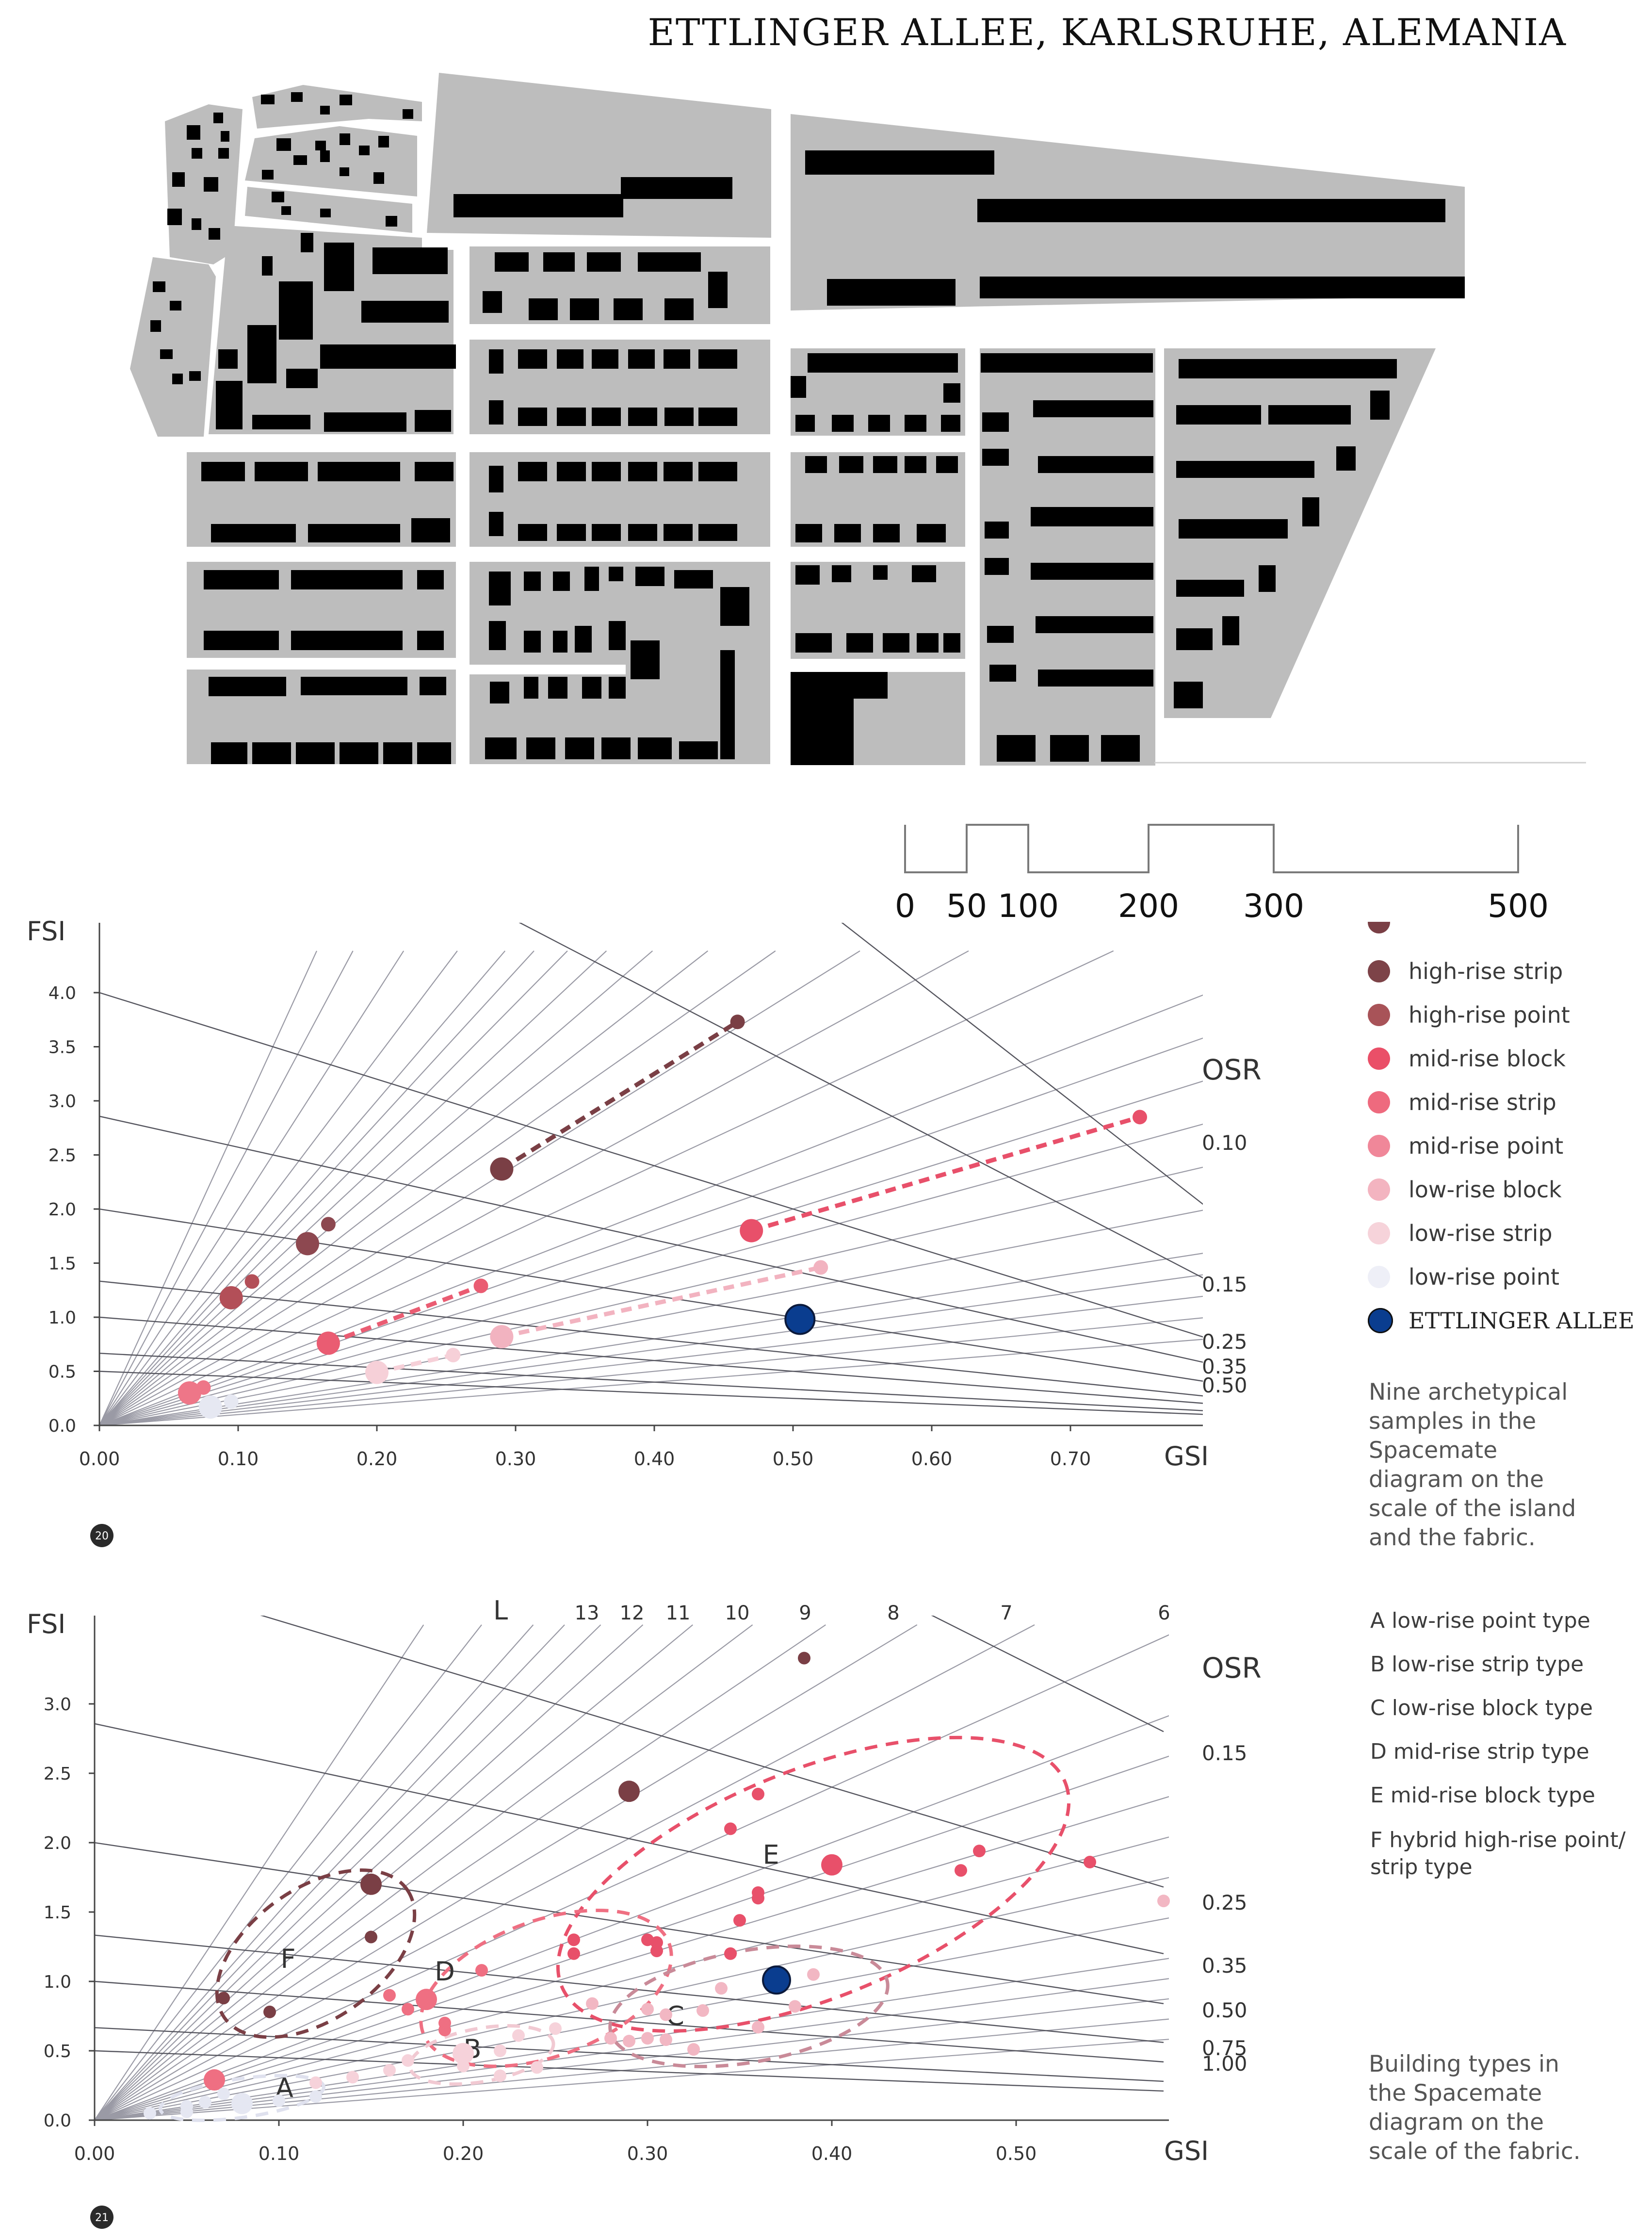  I want to click on legend-swatch, so click(1379, 971).